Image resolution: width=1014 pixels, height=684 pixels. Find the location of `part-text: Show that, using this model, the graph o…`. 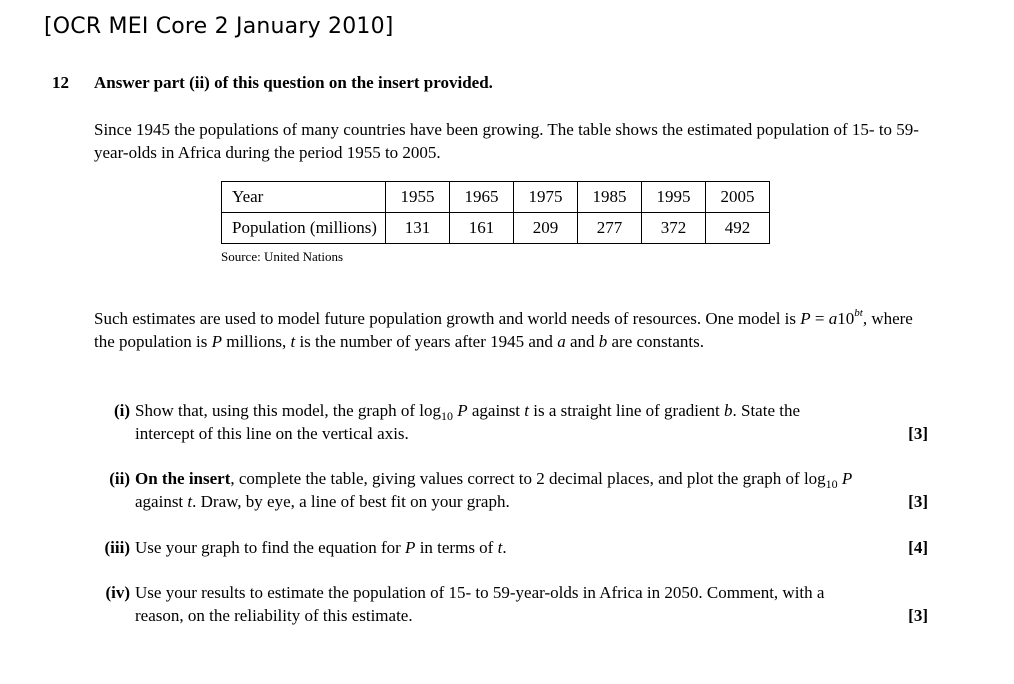

part-text: Show that, using this model, the graph o… is located at coordinates (468, 422).